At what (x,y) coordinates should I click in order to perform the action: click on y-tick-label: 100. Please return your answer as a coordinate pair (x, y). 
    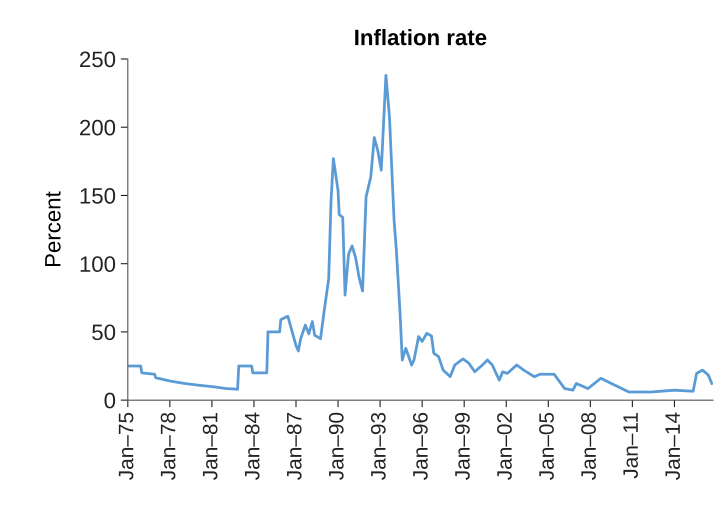
    Looking at the image, I should click on (98, 264).